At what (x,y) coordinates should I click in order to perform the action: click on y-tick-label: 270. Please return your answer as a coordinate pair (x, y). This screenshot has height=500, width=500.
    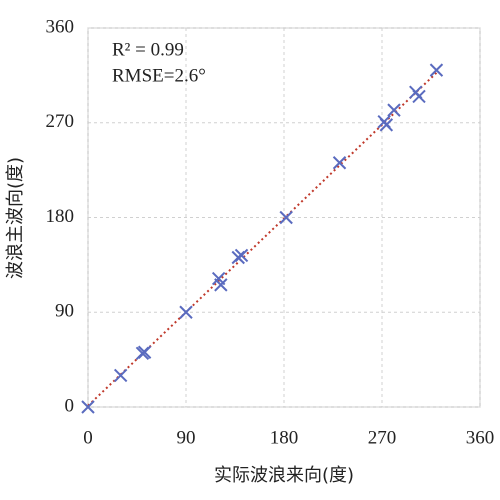
    Looking at the image, I should click on (60, 121).